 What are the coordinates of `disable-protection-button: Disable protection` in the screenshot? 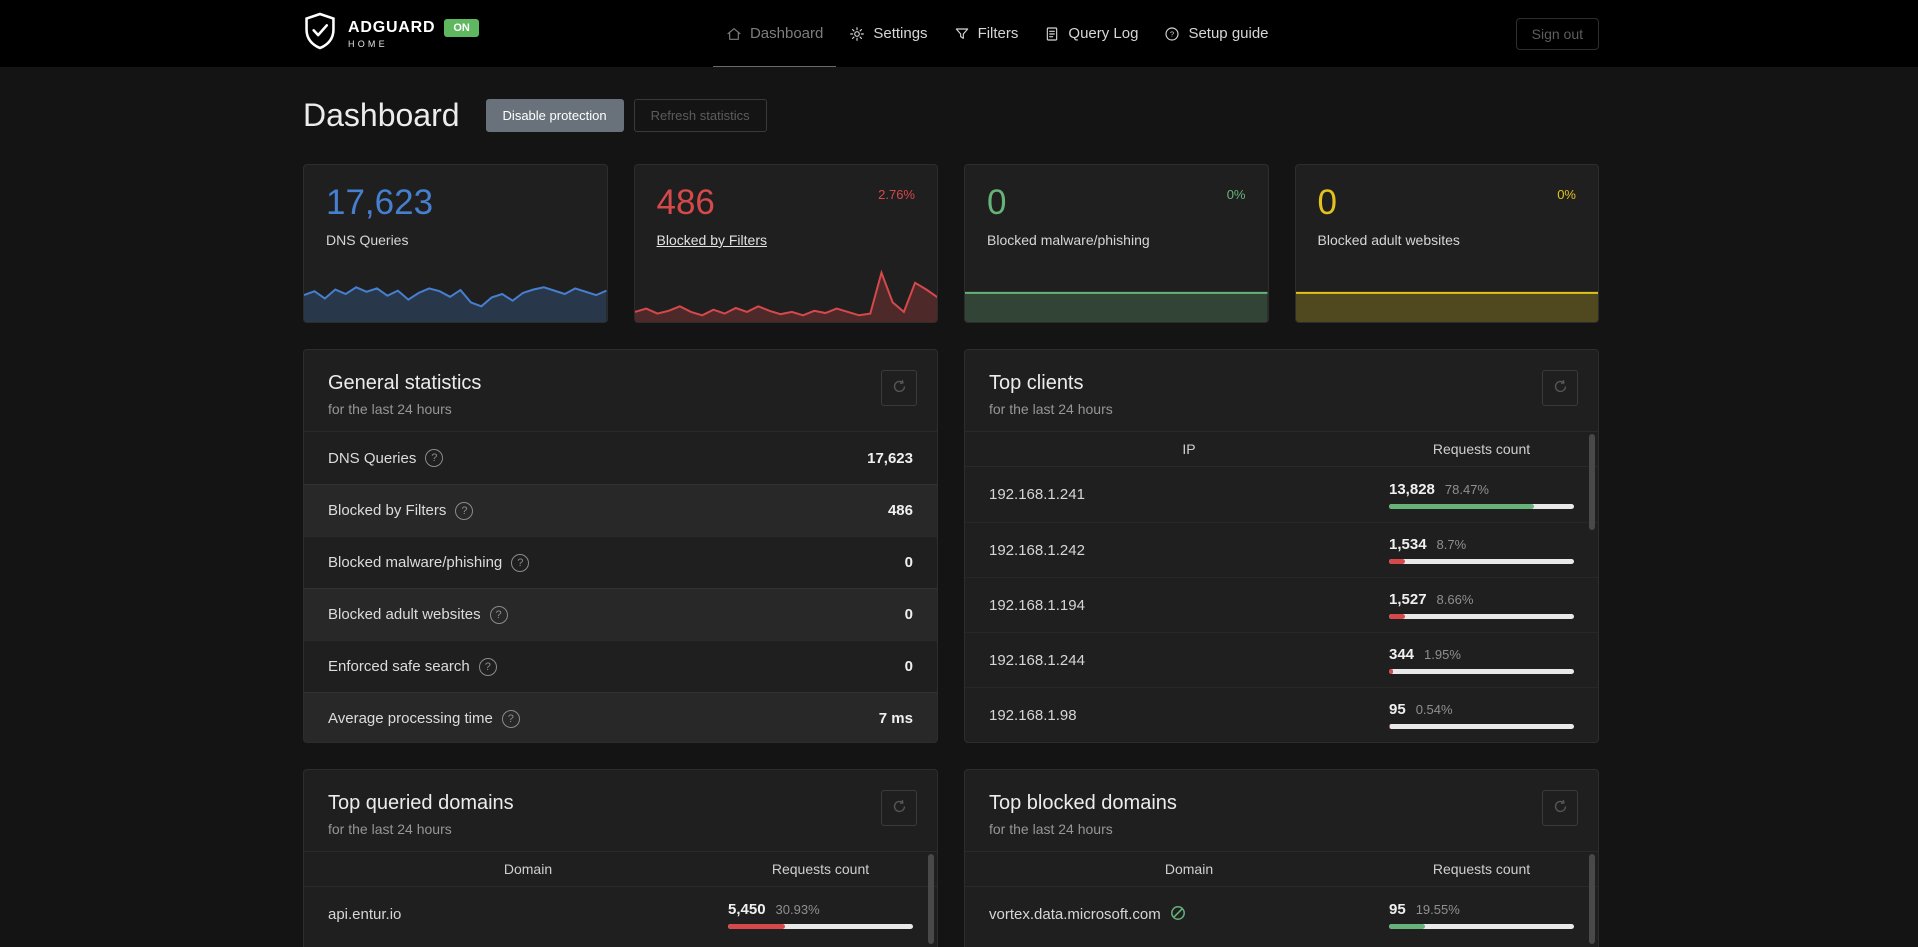 It's located at (554, 115).